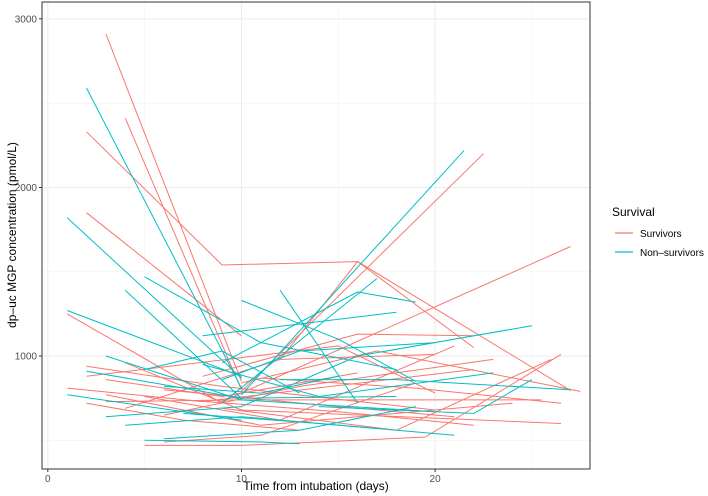  Describe the element at coordinates (436, 479) in the screenshot. I see `x-tick-label: 20` at that location.